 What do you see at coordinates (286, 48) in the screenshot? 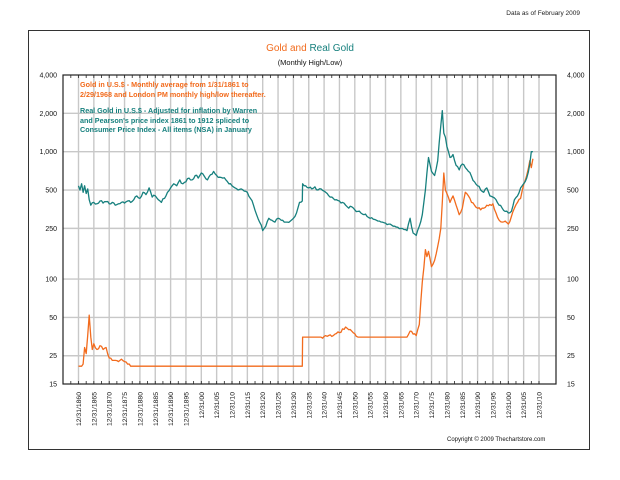
I see `title-gold: Gold and` at bounding box center [286, 48].